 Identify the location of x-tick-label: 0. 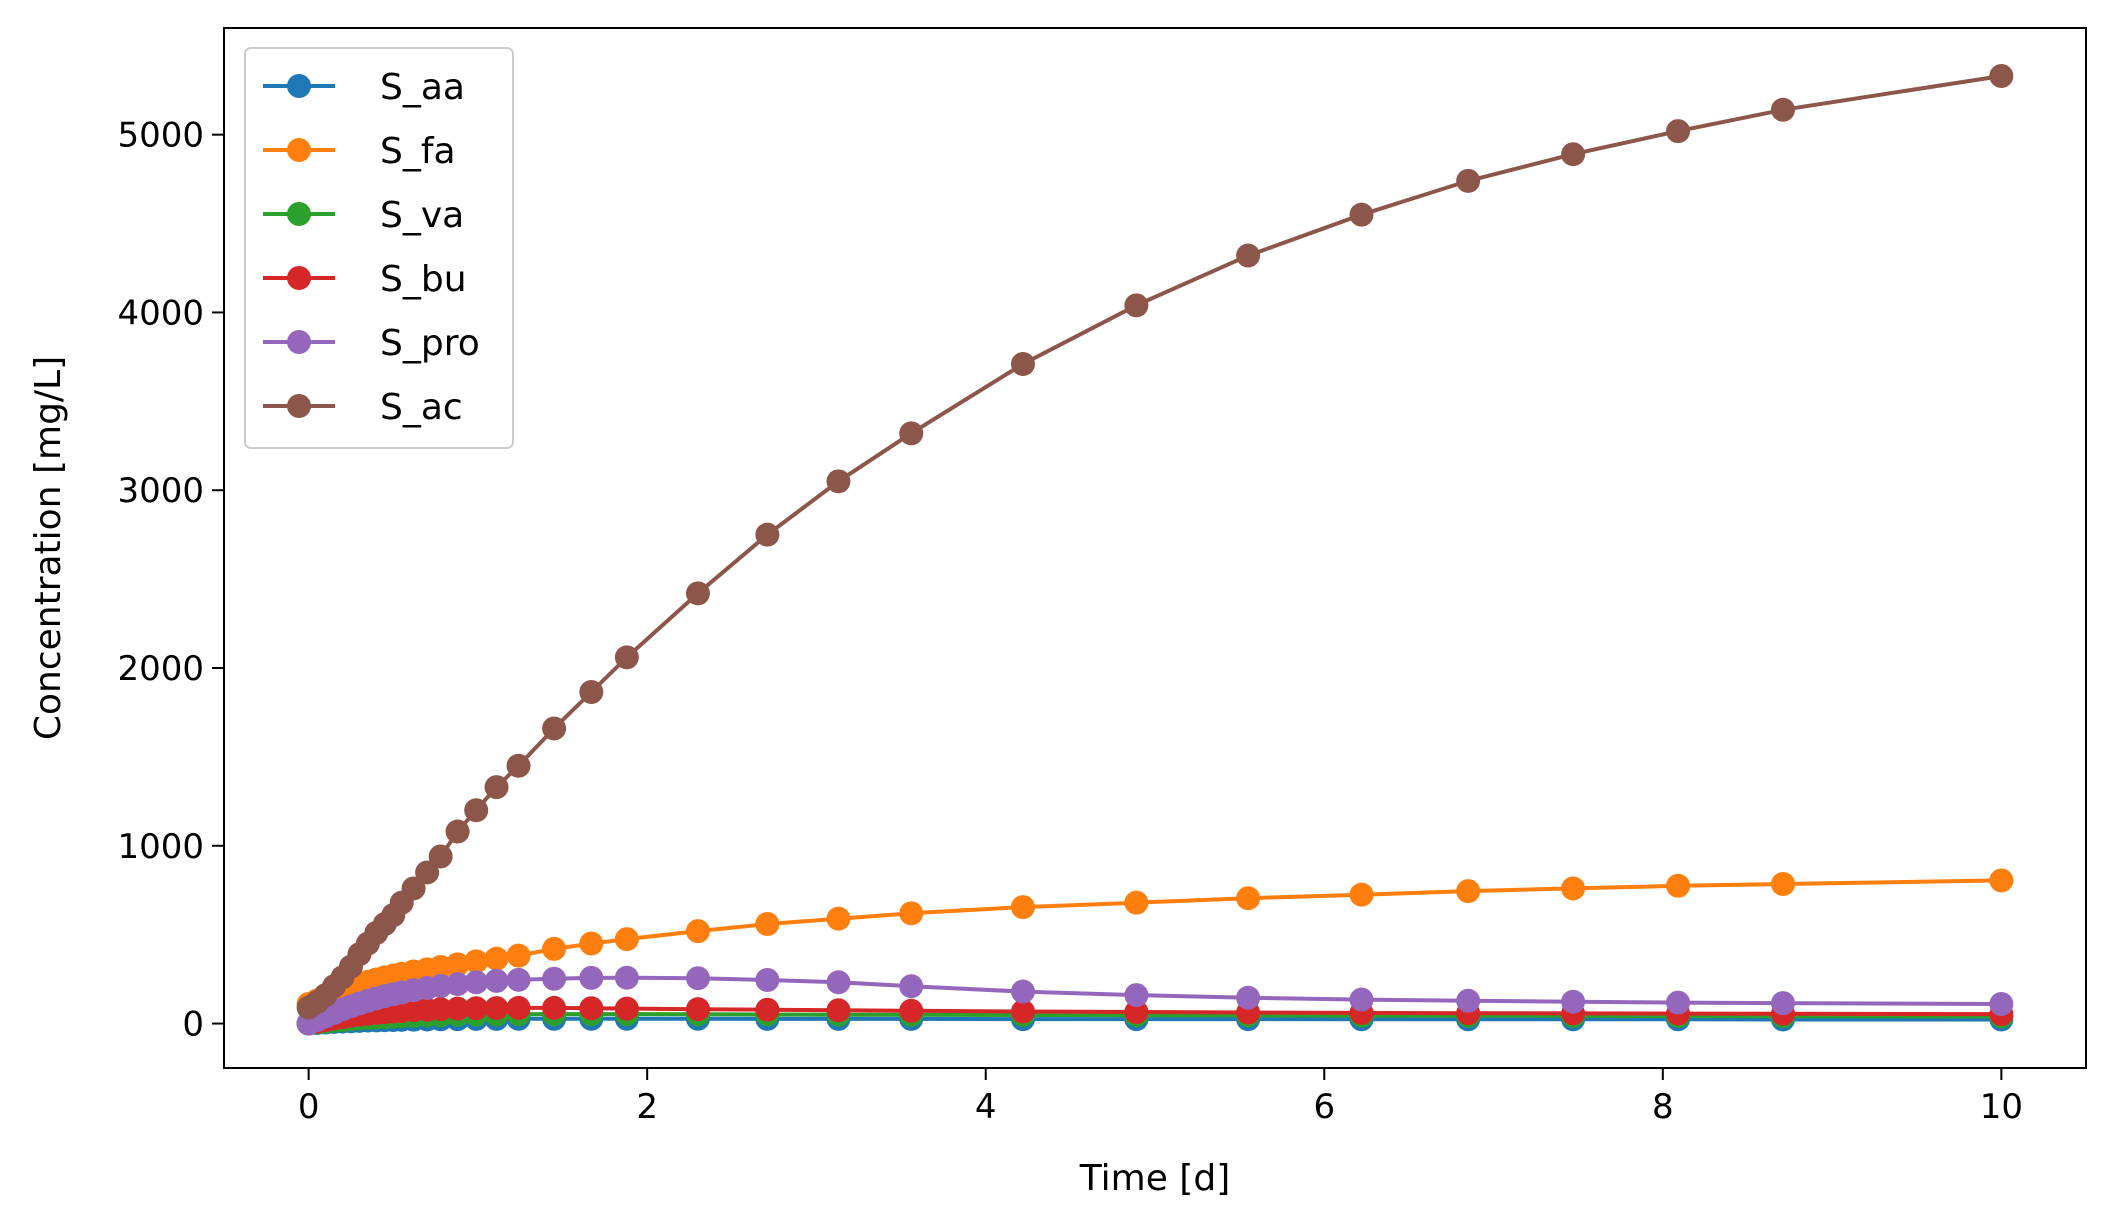
(309, 1107).